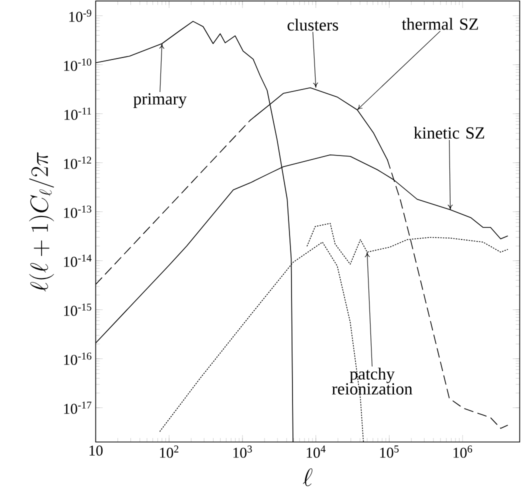  Describe the element at coordinates (78, 64) in the screenshot. I see `y-tick-label: 10$^{-10}$` at that location.